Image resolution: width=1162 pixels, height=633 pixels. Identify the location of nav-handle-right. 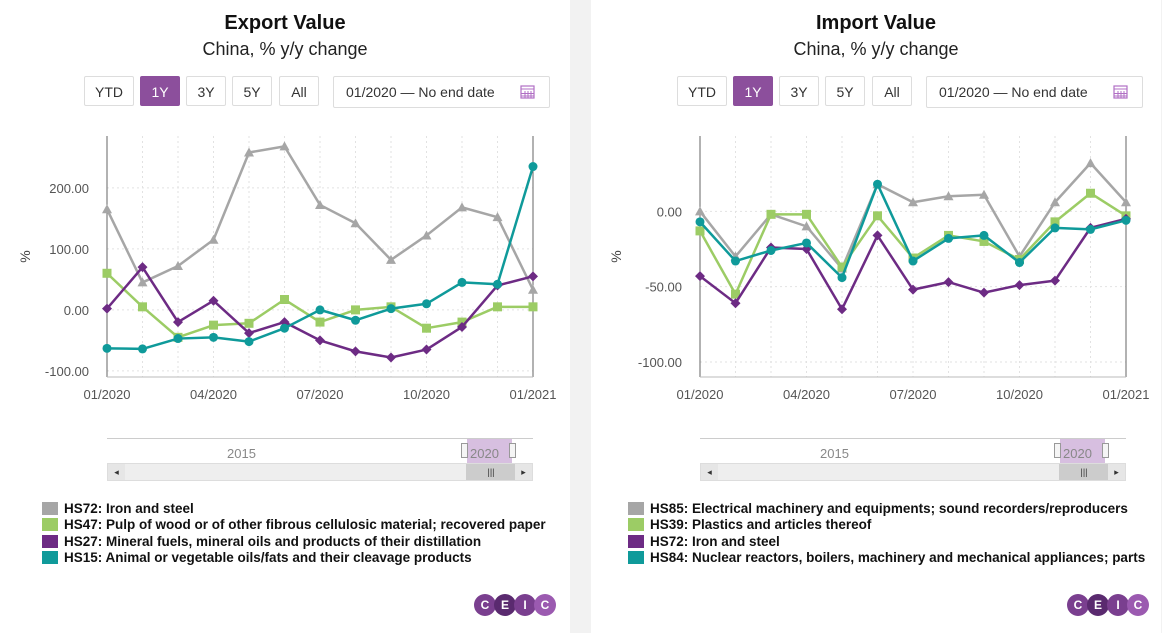
(1105, 450).